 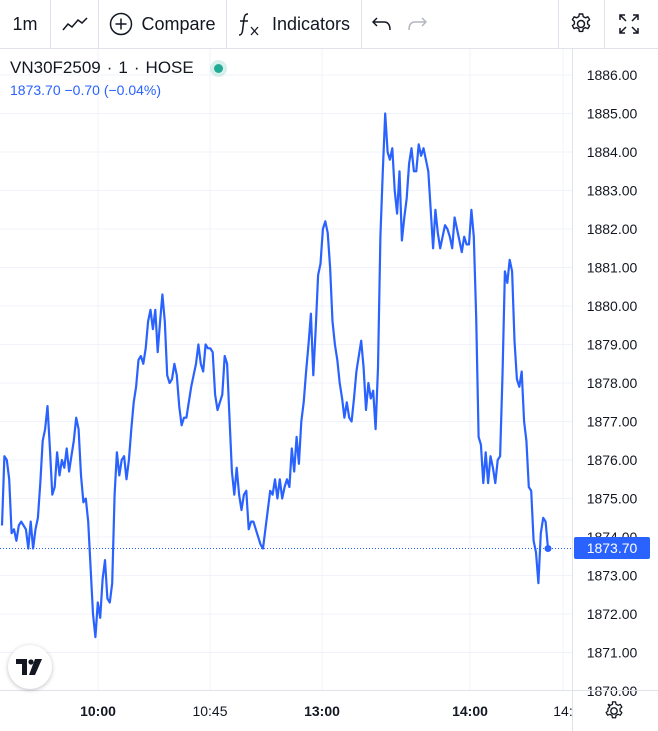 What do you see at coordinates (612, 460) in the screenshot?
I see `y-tick-label: 1876.00` at bounding box center [612, 460].